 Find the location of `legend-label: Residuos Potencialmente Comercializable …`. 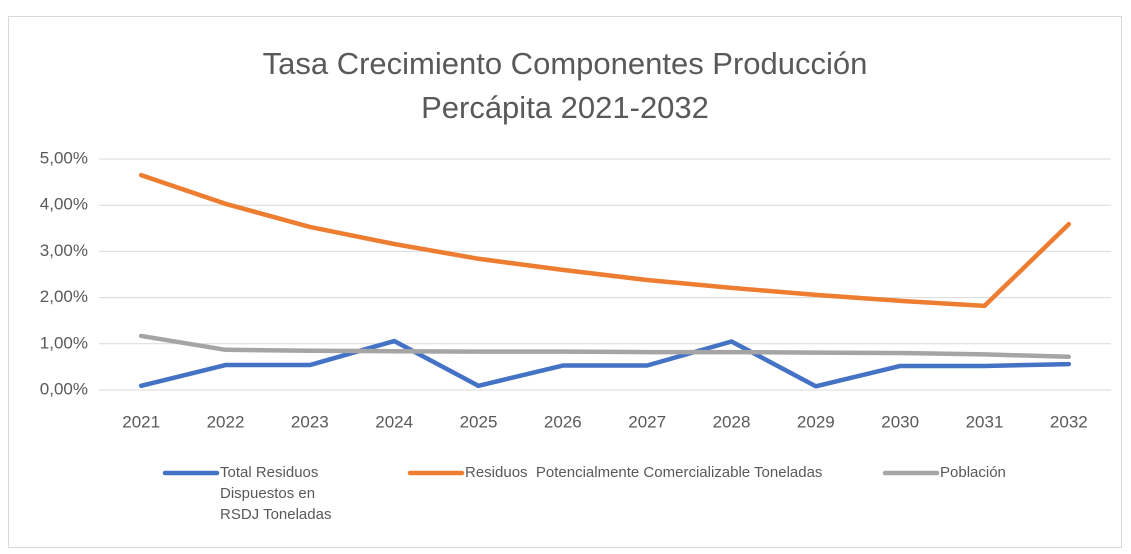

legend-label: Residuos Potencialmente Comercializable … is located at coordinates (644, 472).